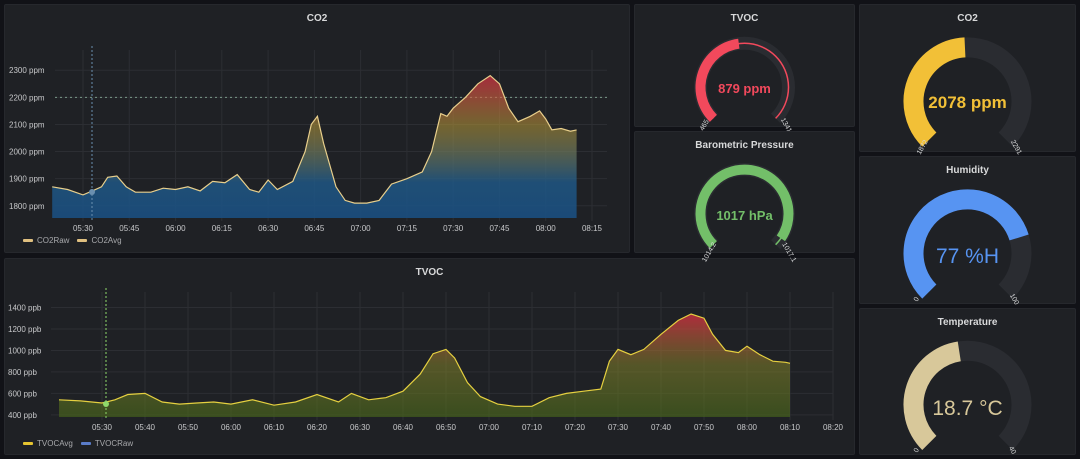 The height and width of the screenshot is (459, 1080). What do you see at coordinates (27, 70) in the screenshot?
I see `y-tick-label: 2300 ppm` at bounding box center [27, 70].